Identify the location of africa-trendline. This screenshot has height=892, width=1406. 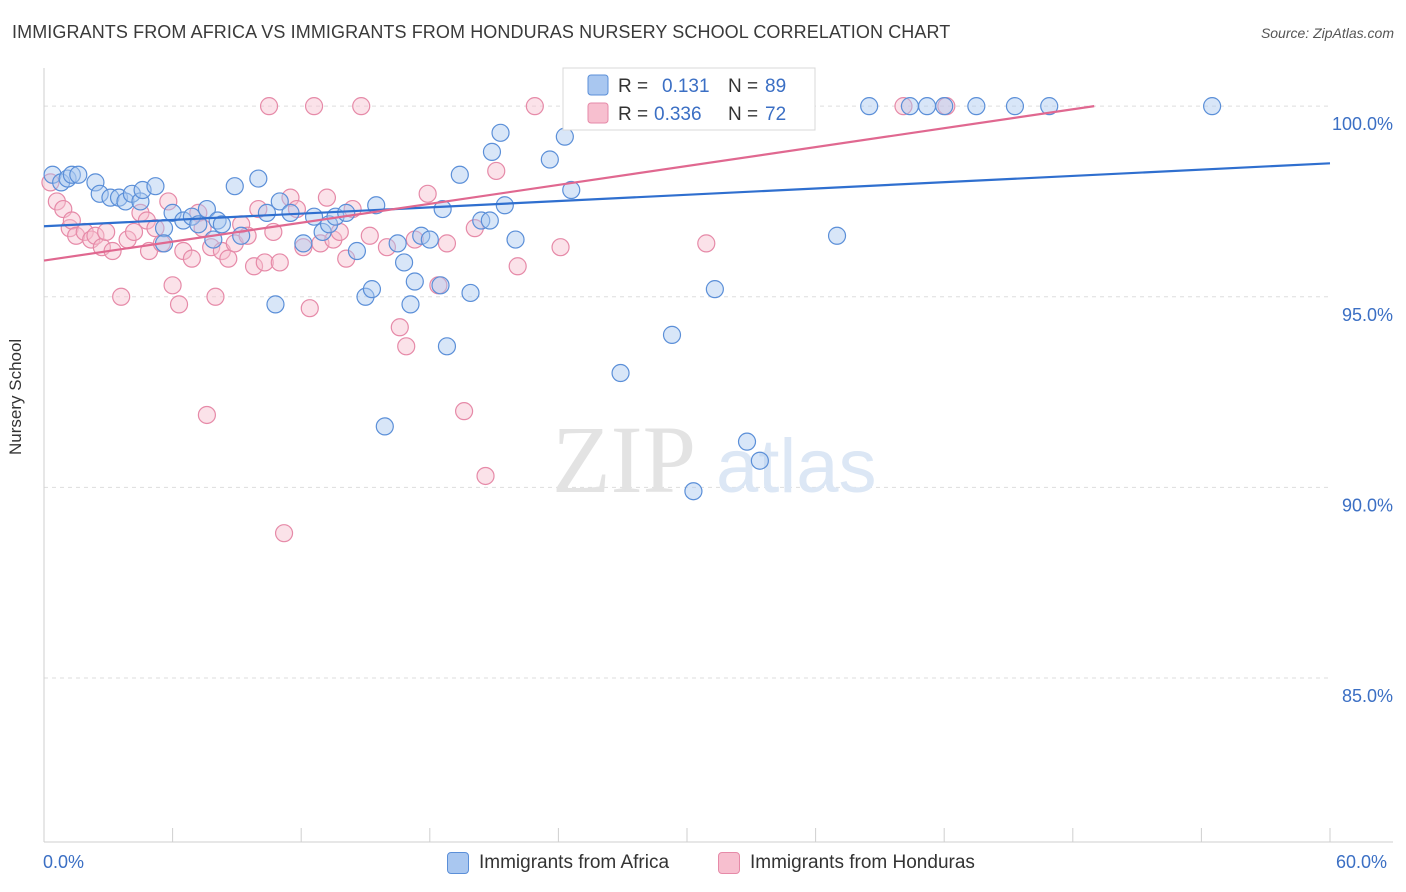
(687, 195).